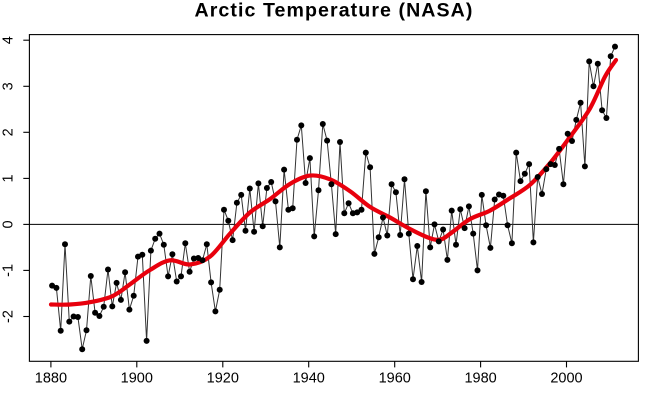 This screenshot has width=648, height=410. What do you see at coordinates (566, 379) in the screenshot?
I see `svg-text: 2000` at bounding box center [566, 379].